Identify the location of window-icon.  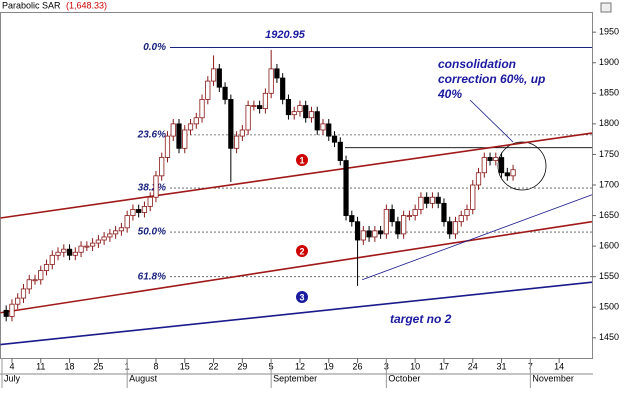
(606, 7).